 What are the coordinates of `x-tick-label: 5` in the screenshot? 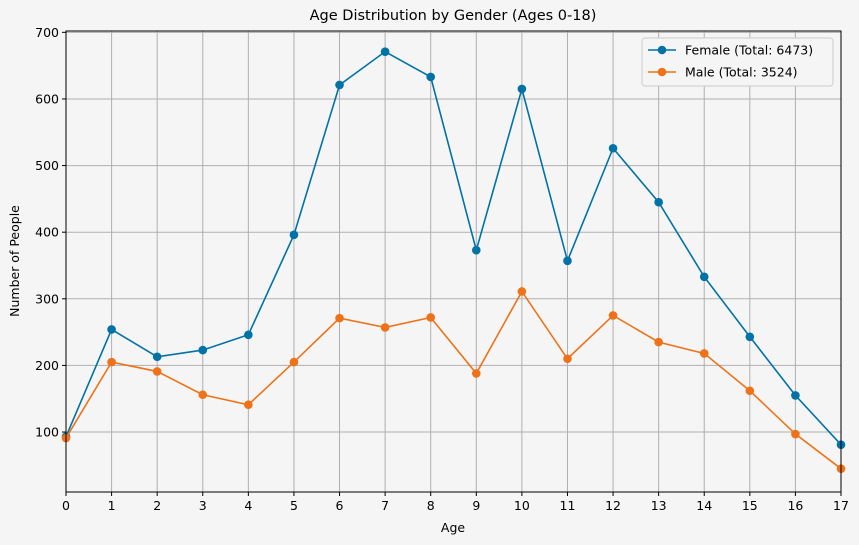 It's located at (294, 505).